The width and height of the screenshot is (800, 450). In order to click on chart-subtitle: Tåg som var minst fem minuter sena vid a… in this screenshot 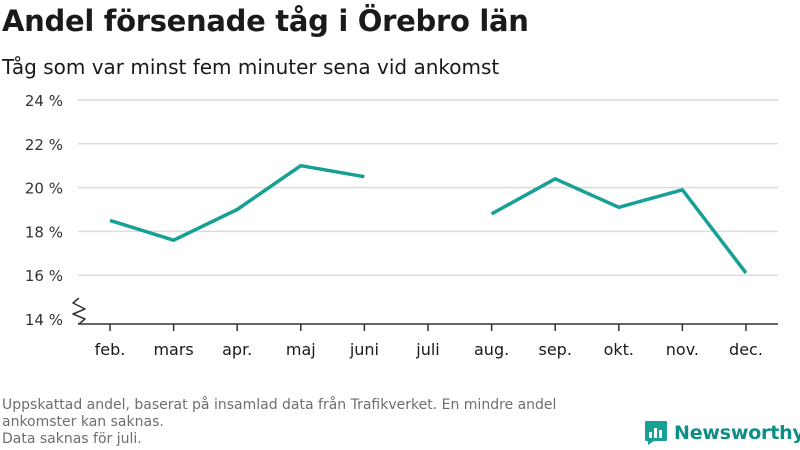, I will do `click(251, 67)`.